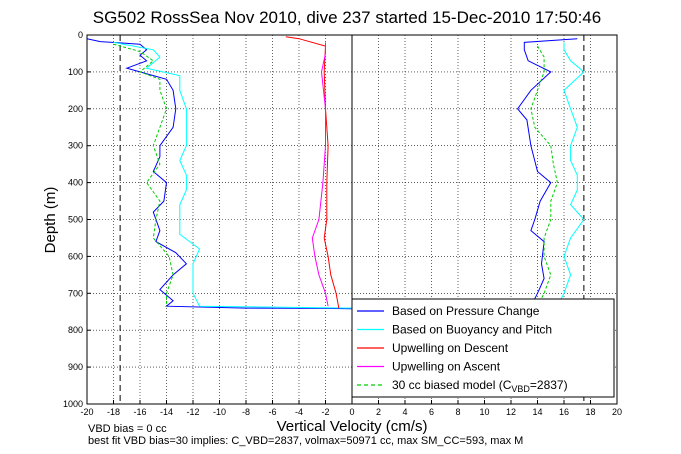 The height and width of the screenshot is (454, 681). What do you see at coordinates (75, 256) in the screenshot?
I see `y-tick-label: 600` at bounding box center [75, 256].